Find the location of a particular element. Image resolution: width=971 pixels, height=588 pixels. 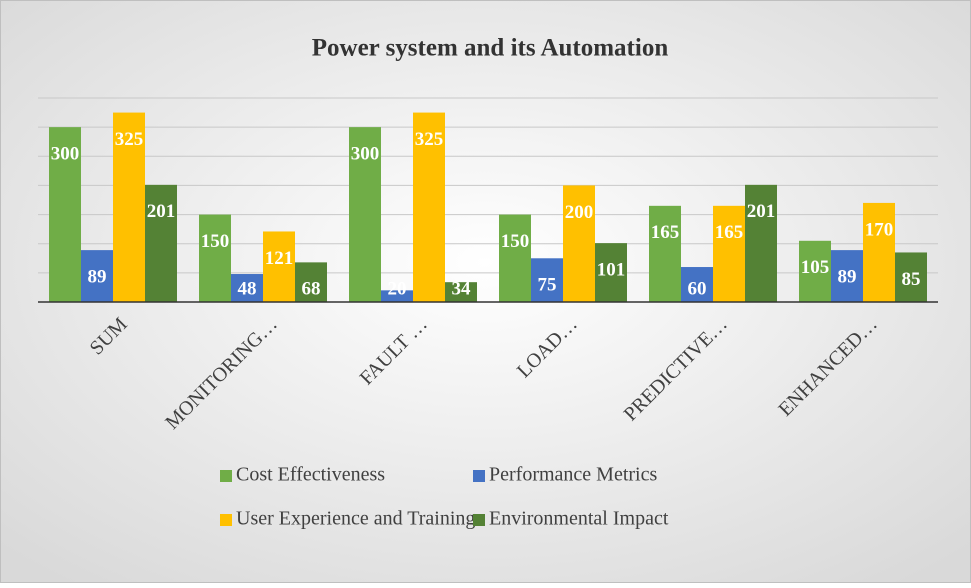

data-label: 101 is located at coordinates (611, 269).